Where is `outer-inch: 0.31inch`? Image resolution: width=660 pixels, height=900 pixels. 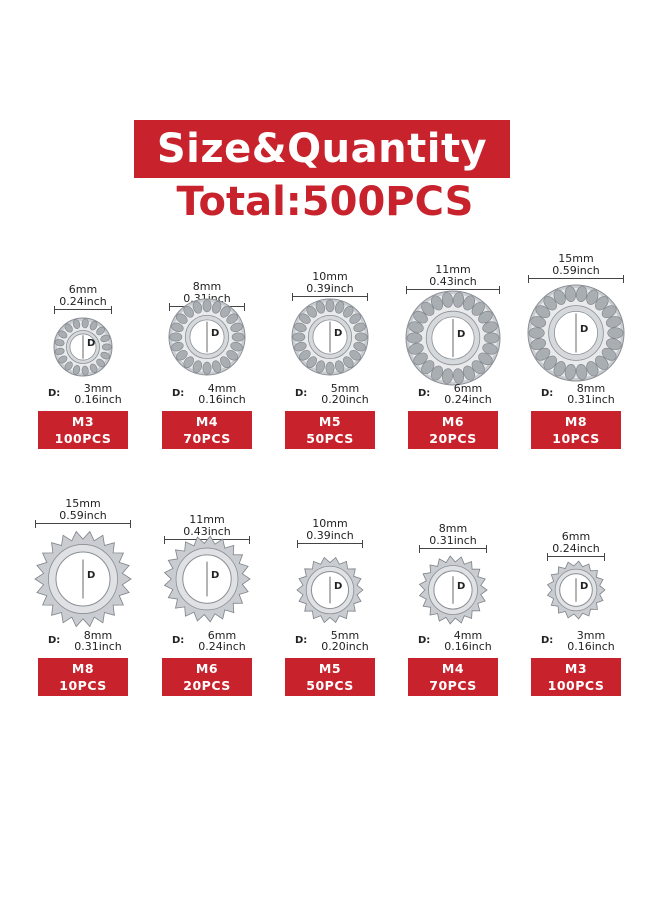
outer-inch: 0.31inch is located at coordinates (453, 540).